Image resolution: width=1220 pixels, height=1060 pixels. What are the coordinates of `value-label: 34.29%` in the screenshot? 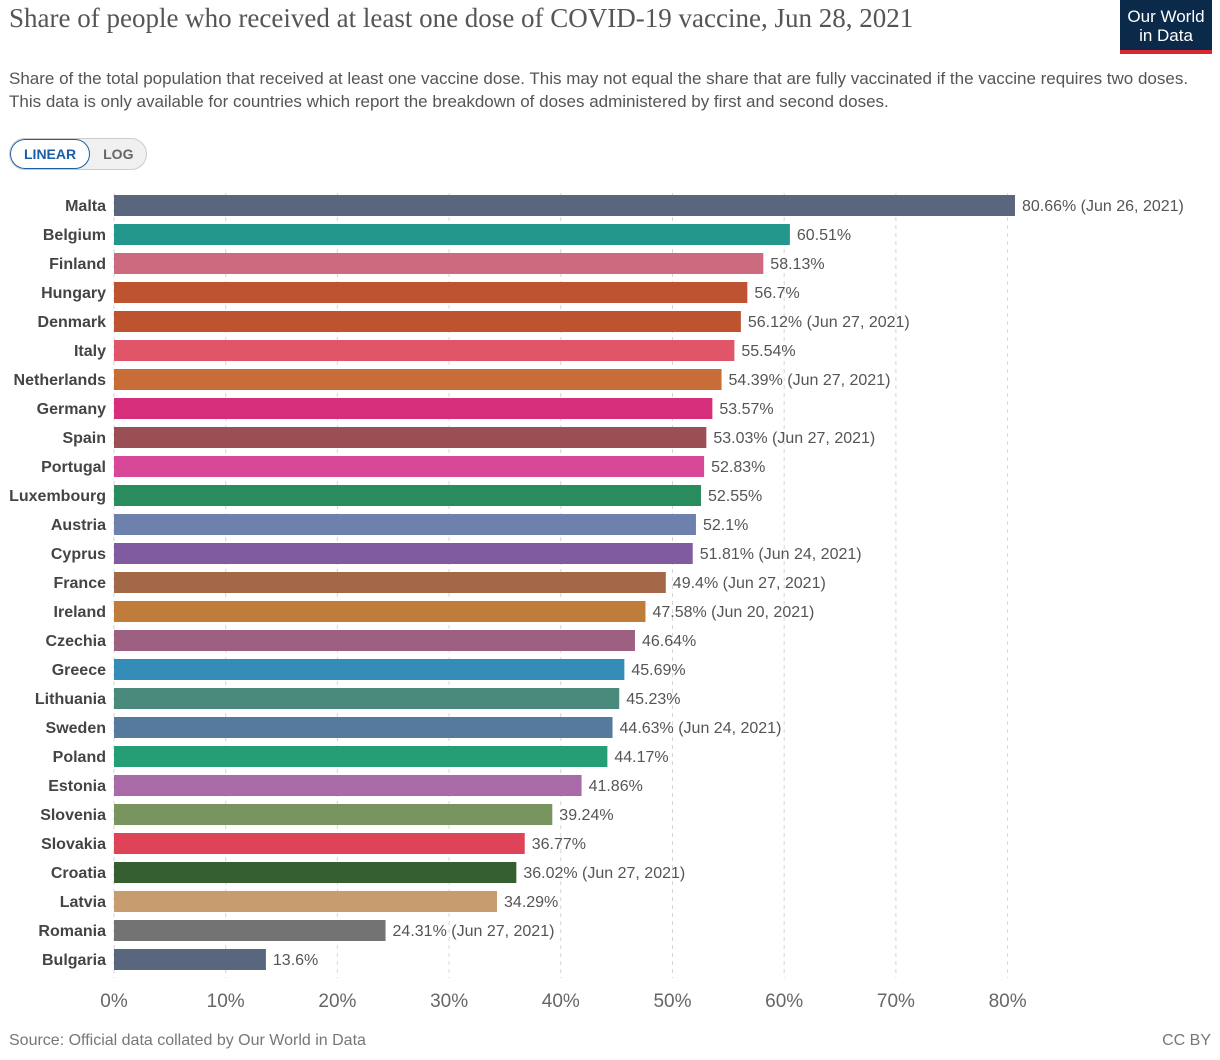 It's located at (531, 902).